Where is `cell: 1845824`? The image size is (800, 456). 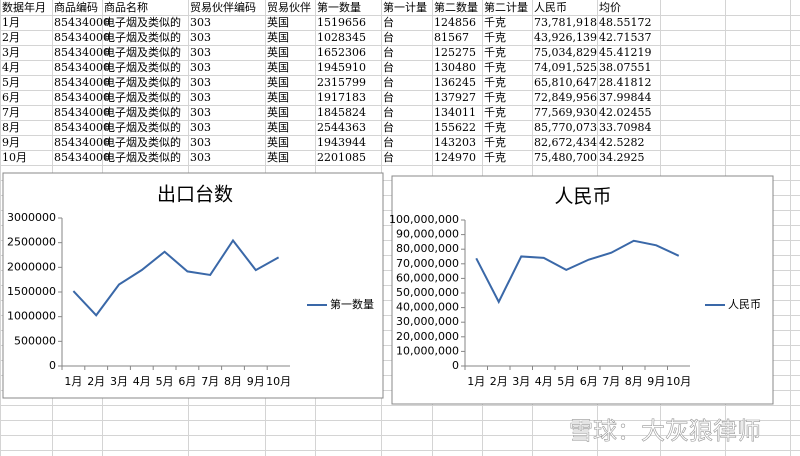
cell: 1845824 is located at coordinates (341, 112).